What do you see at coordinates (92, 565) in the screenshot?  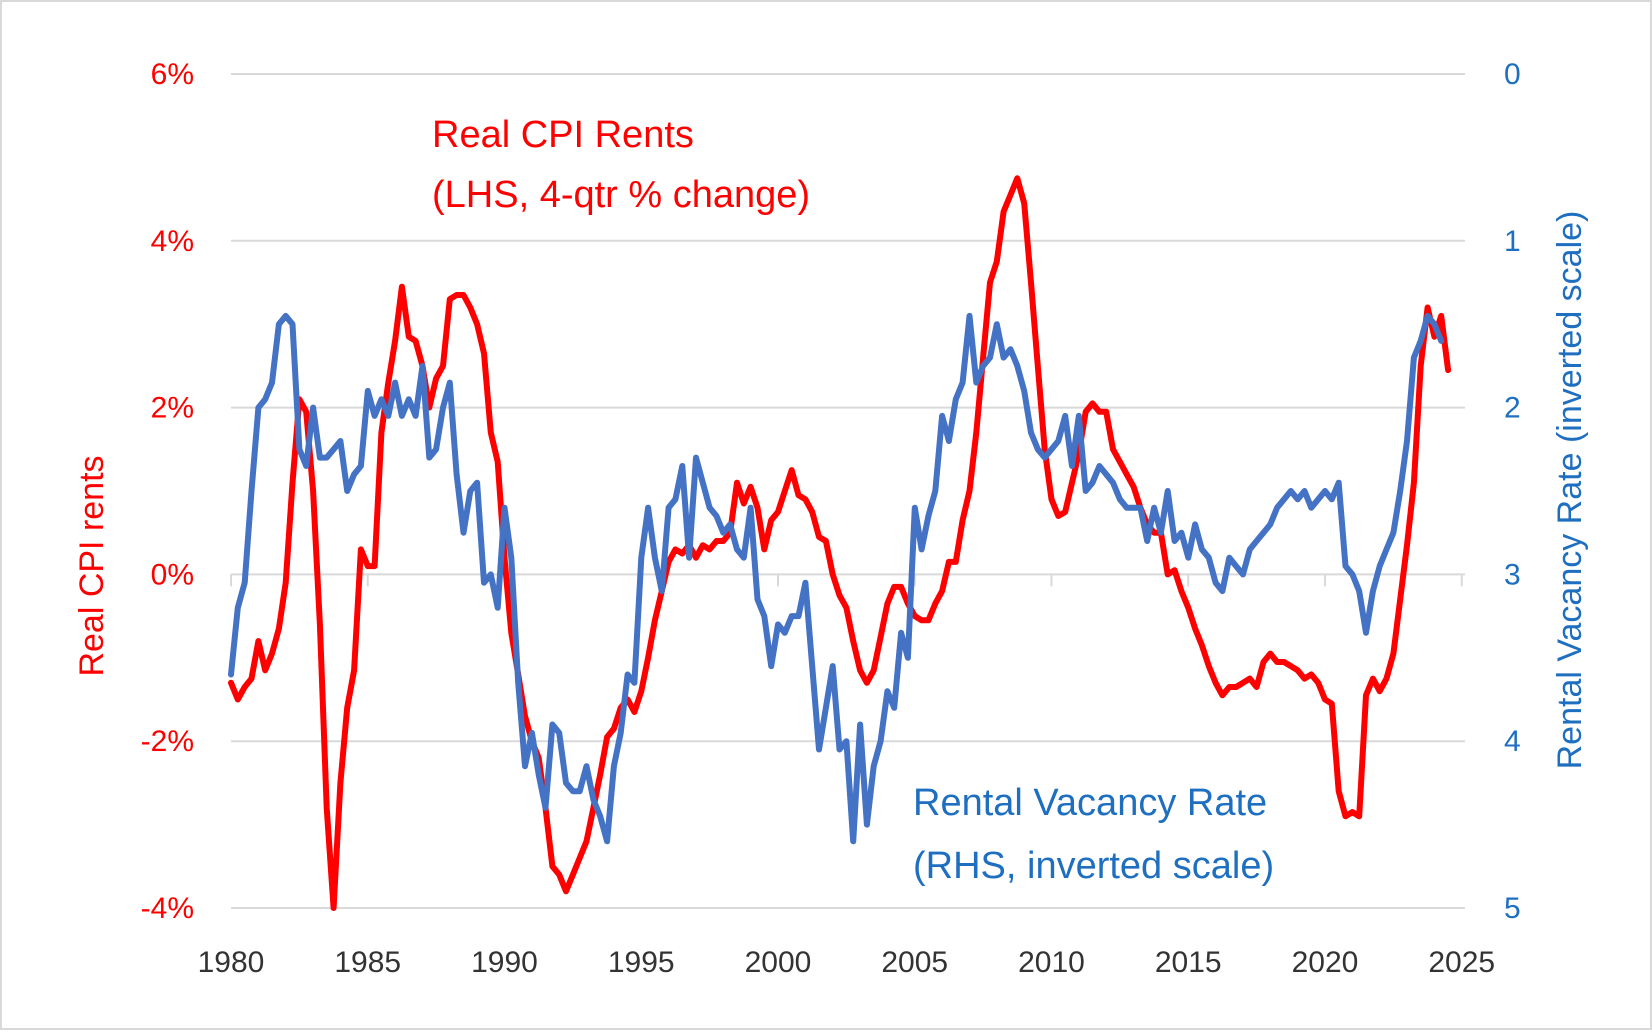 I see `left-axis-title: Real CPI rents` at bounding box center [92, 565].